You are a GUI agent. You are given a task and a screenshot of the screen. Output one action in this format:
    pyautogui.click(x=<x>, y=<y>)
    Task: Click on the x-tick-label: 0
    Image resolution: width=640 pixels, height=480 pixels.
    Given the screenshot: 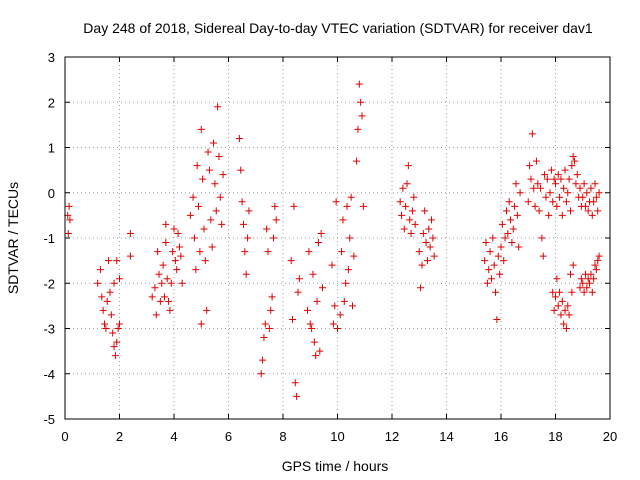 What is the action you would take?
    pyautogui.click(x=64, y=436)
    